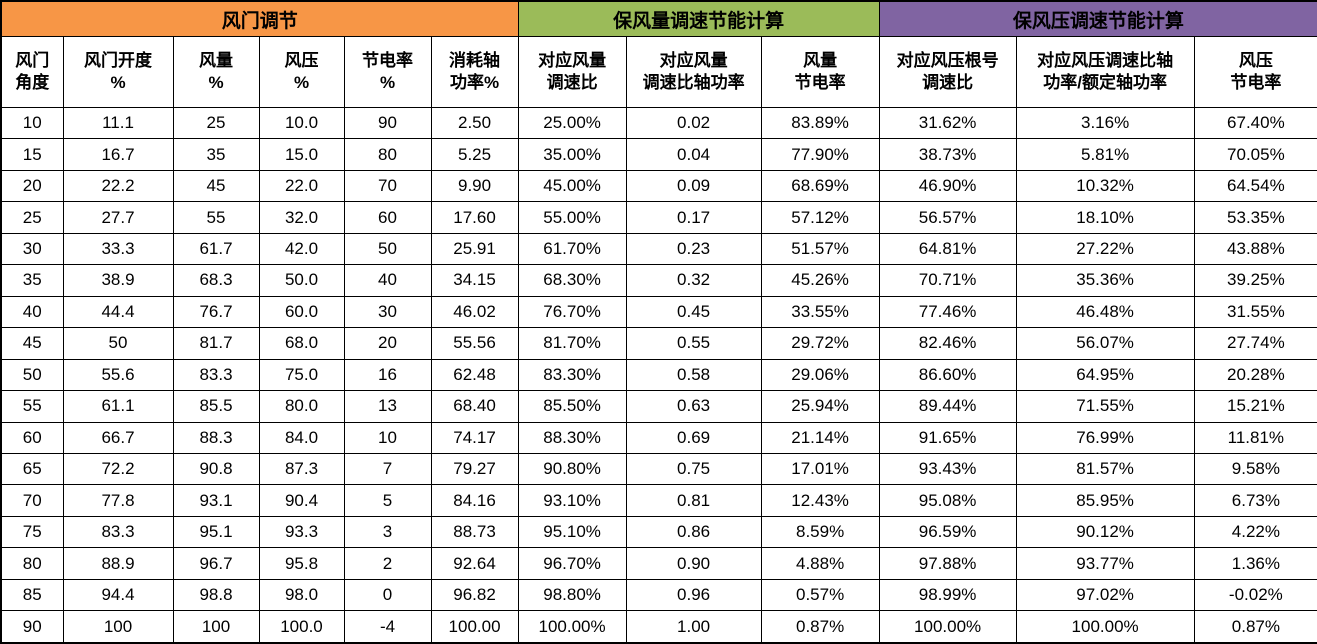  Describe the element at coordinates (1105, 343) in the screenshot. I see `table-cell: 56.07%` at that location.